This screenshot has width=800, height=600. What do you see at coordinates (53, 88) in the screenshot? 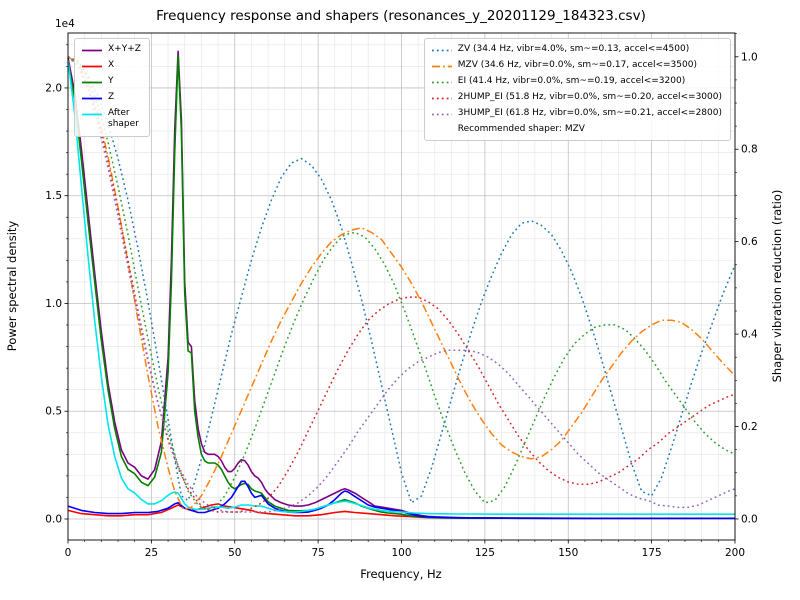
I see `svg-text: 2.0` at bounding box center [53, 88].